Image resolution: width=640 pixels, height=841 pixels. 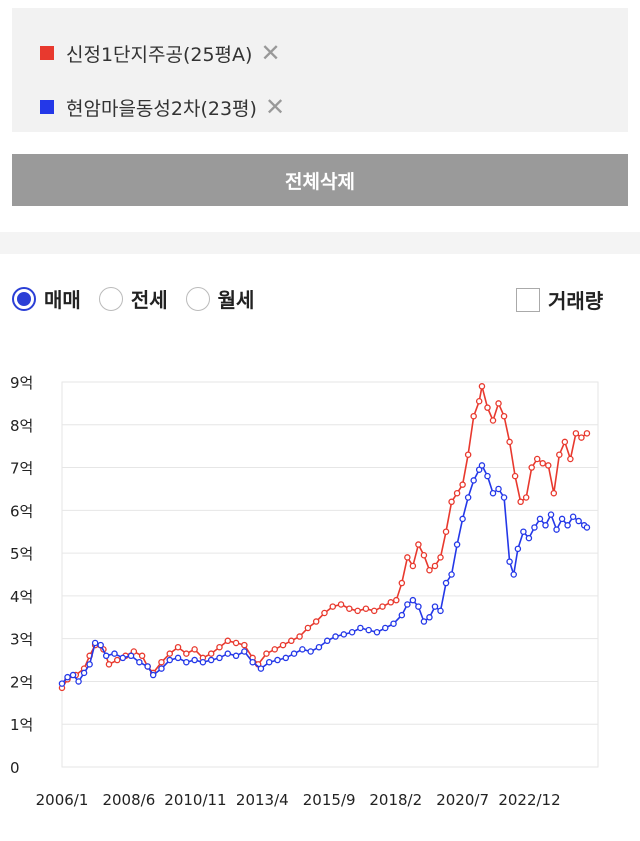 What do you see at coordinates (21, 554) in the screenshot?
I see `y-tick-label: 5억` at bounding box center [21, 554].